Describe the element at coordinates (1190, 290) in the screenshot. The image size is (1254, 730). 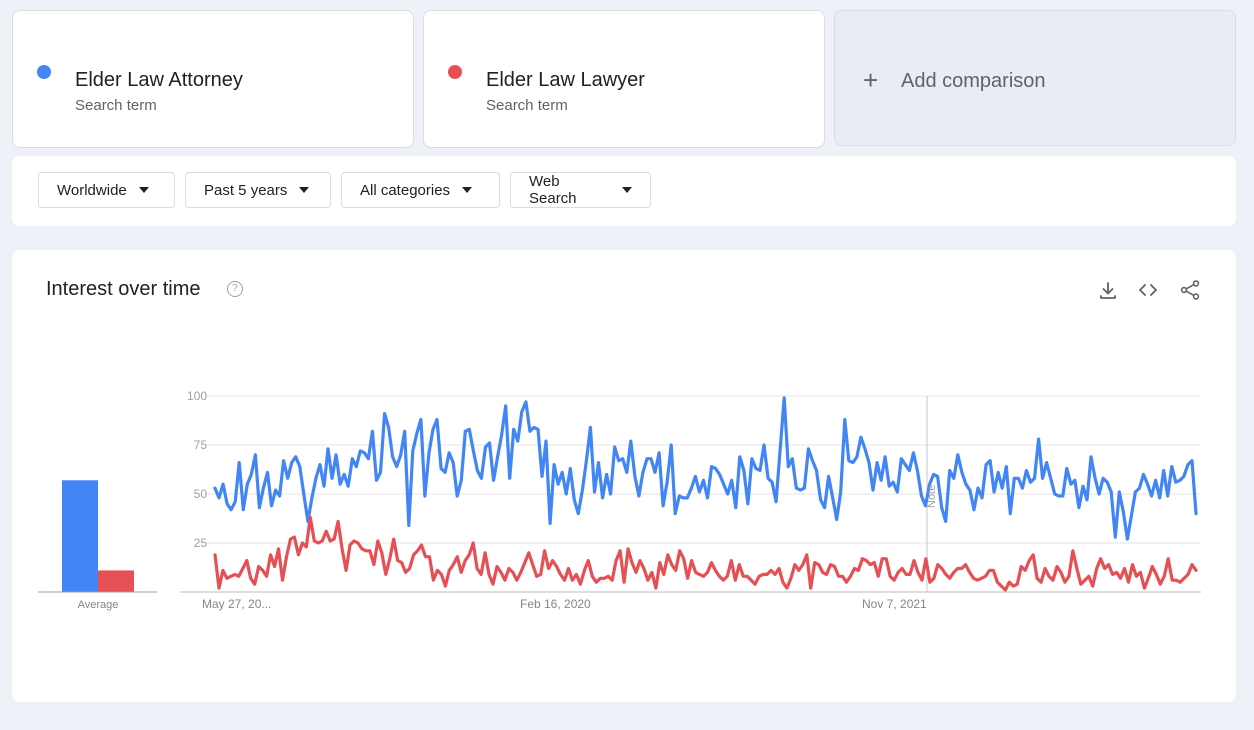
I see `share-icon` at that location.